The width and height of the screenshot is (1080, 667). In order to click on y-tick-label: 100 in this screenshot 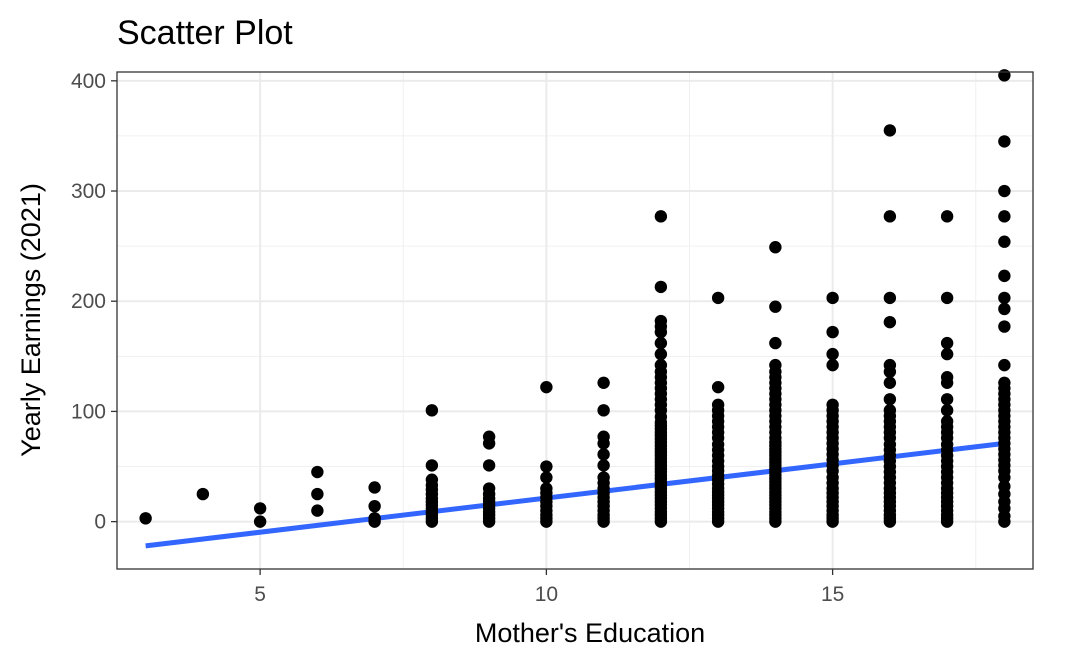, I will do `click(88, 411)`.